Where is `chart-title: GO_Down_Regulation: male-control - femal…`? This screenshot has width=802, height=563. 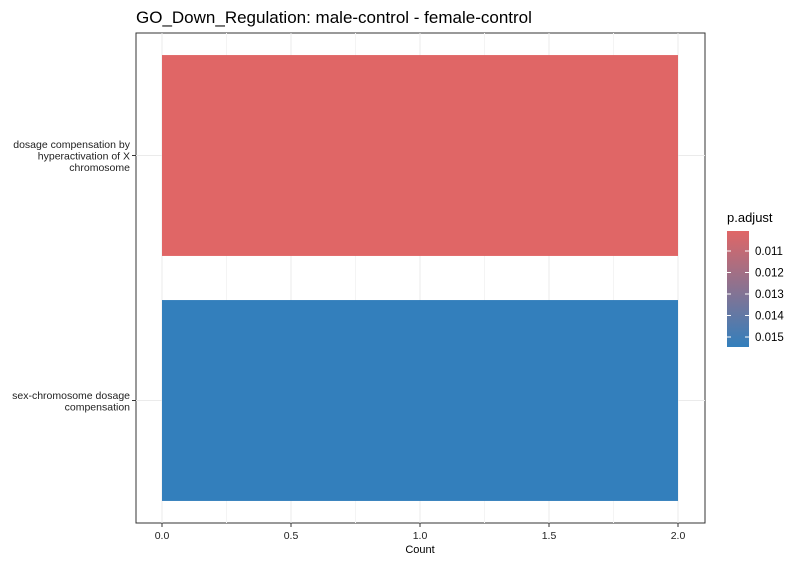
chart-title: GO_Down_Regulation: male-control - femal… is located at coordinates (334, 17).